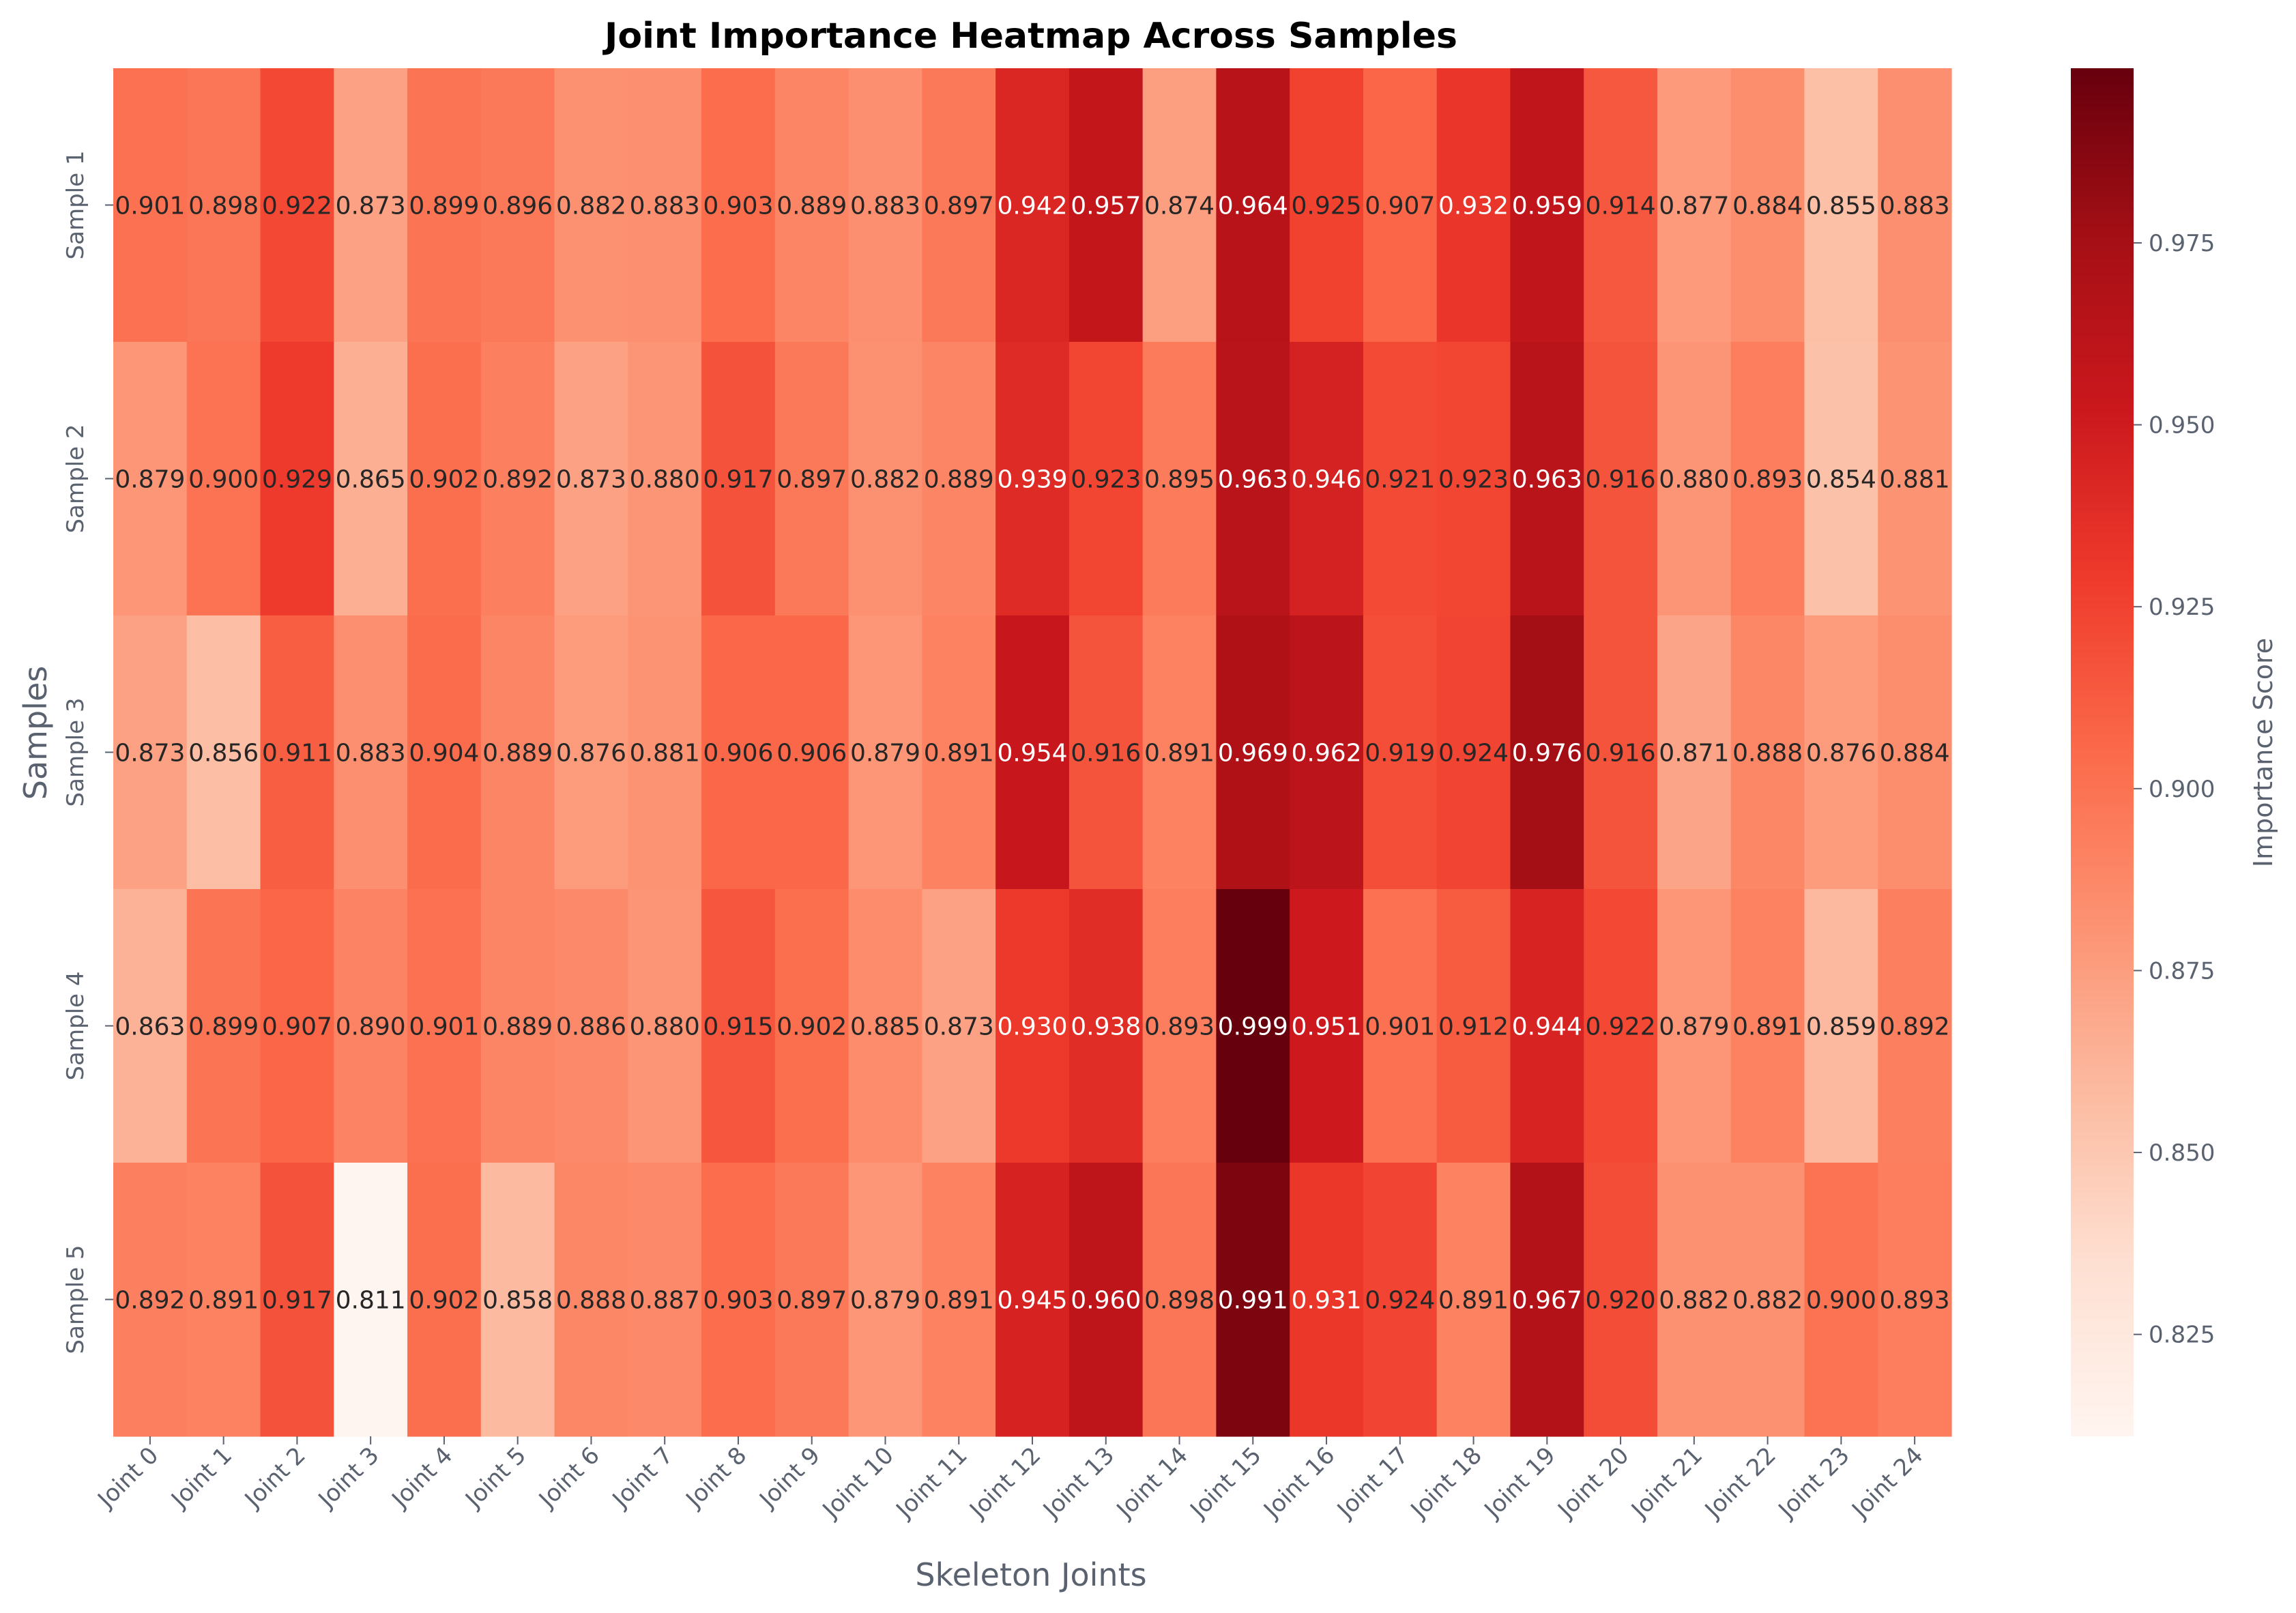 The height and width of the screenshot is (1613, 2296). I want to click on x-tick-label: Joint 3, so click(349, 1478).